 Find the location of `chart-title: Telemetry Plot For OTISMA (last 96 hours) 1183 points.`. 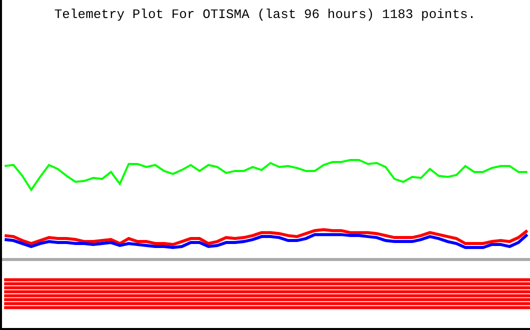

chart-title: Telemetry Plot For OTISMA (last 96 hours) 1183 points. is located at coordinates (265, 14).